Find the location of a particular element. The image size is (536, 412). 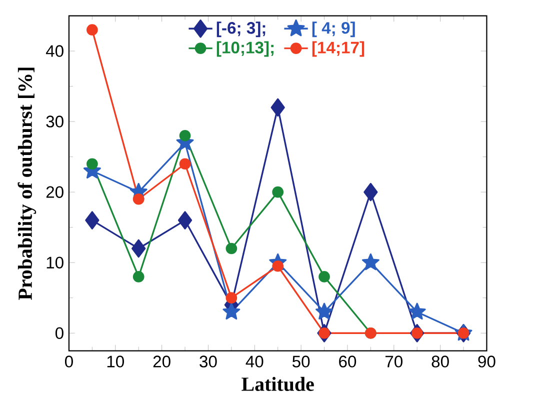

y-axis-title: Probability of outburst [%] is located at coordinates (27, 184).